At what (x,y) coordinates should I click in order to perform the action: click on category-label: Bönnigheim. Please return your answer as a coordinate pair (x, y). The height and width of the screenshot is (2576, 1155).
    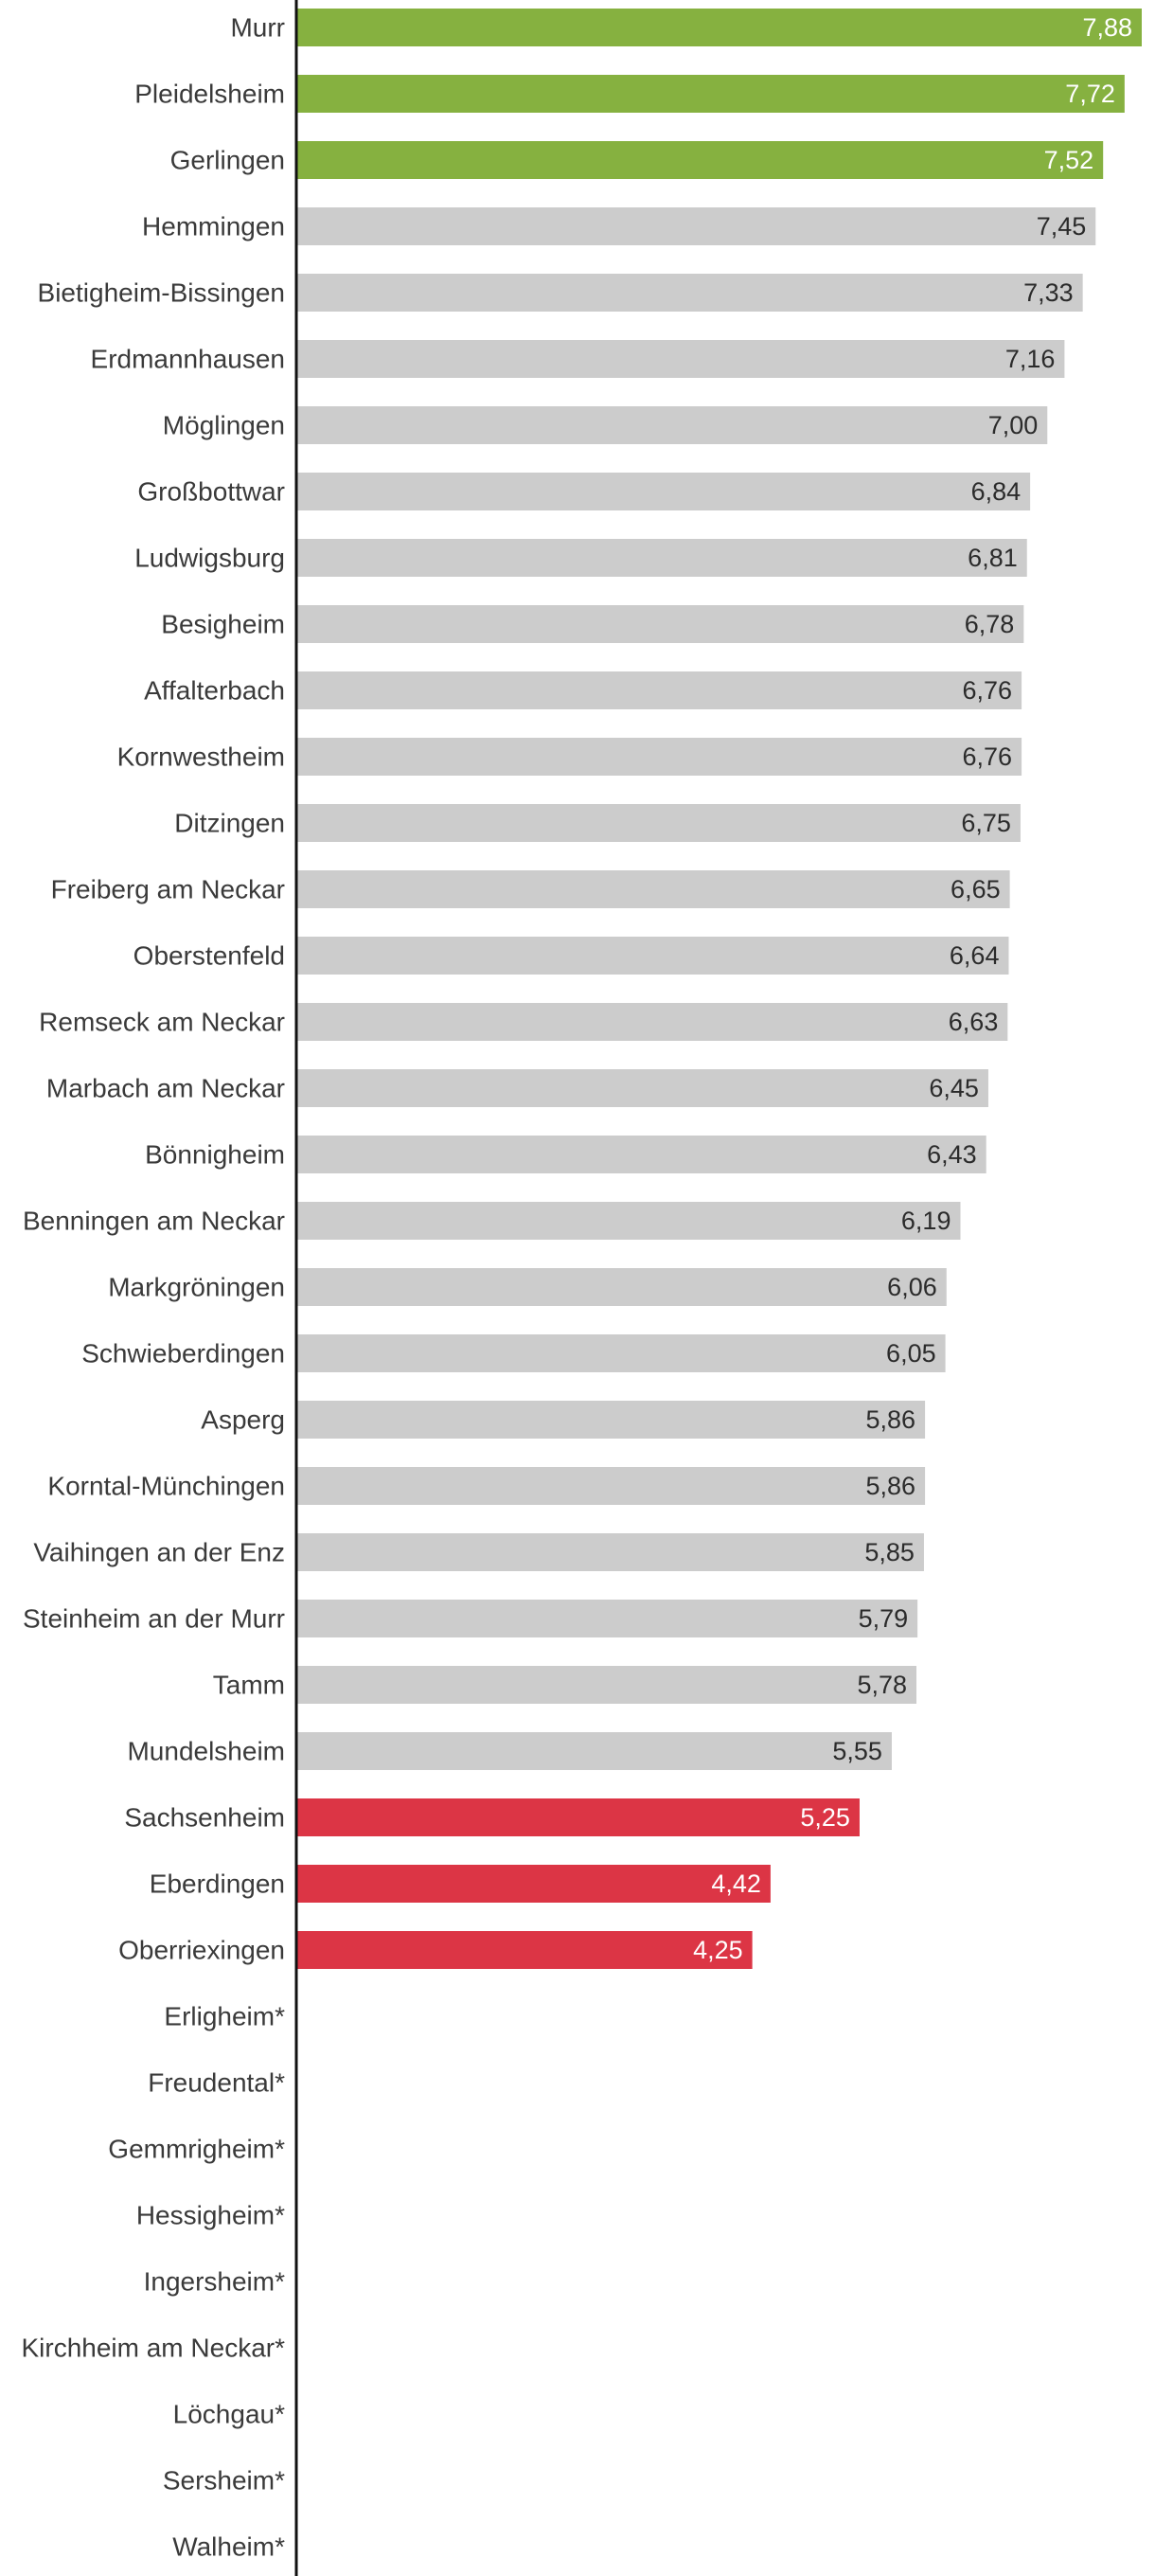
    Looking at the image, I should click on (215, 1155).